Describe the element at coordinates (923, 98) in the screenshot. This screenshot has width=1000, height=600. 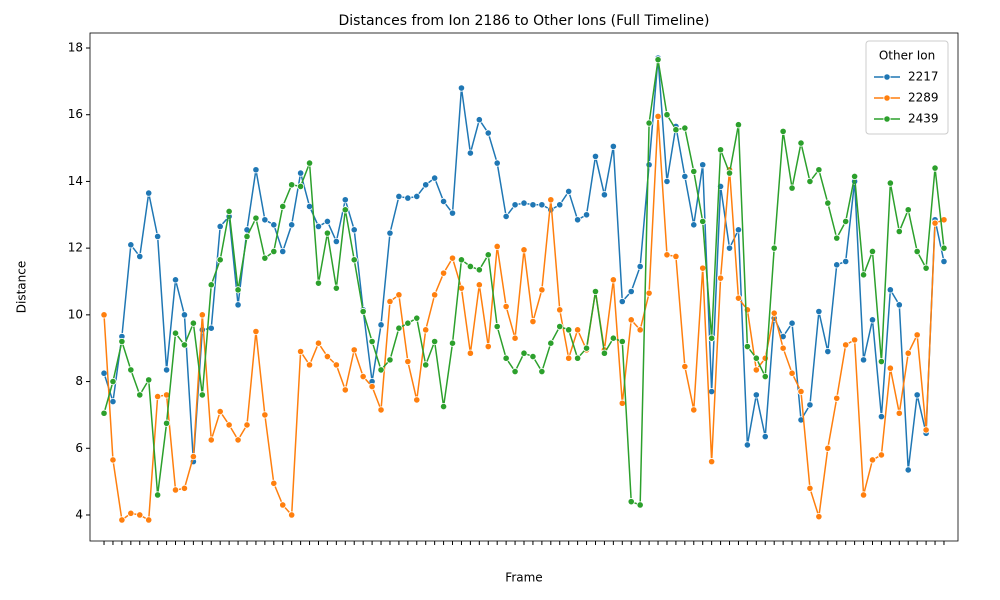
I see `legend-label: 2289` at that location.